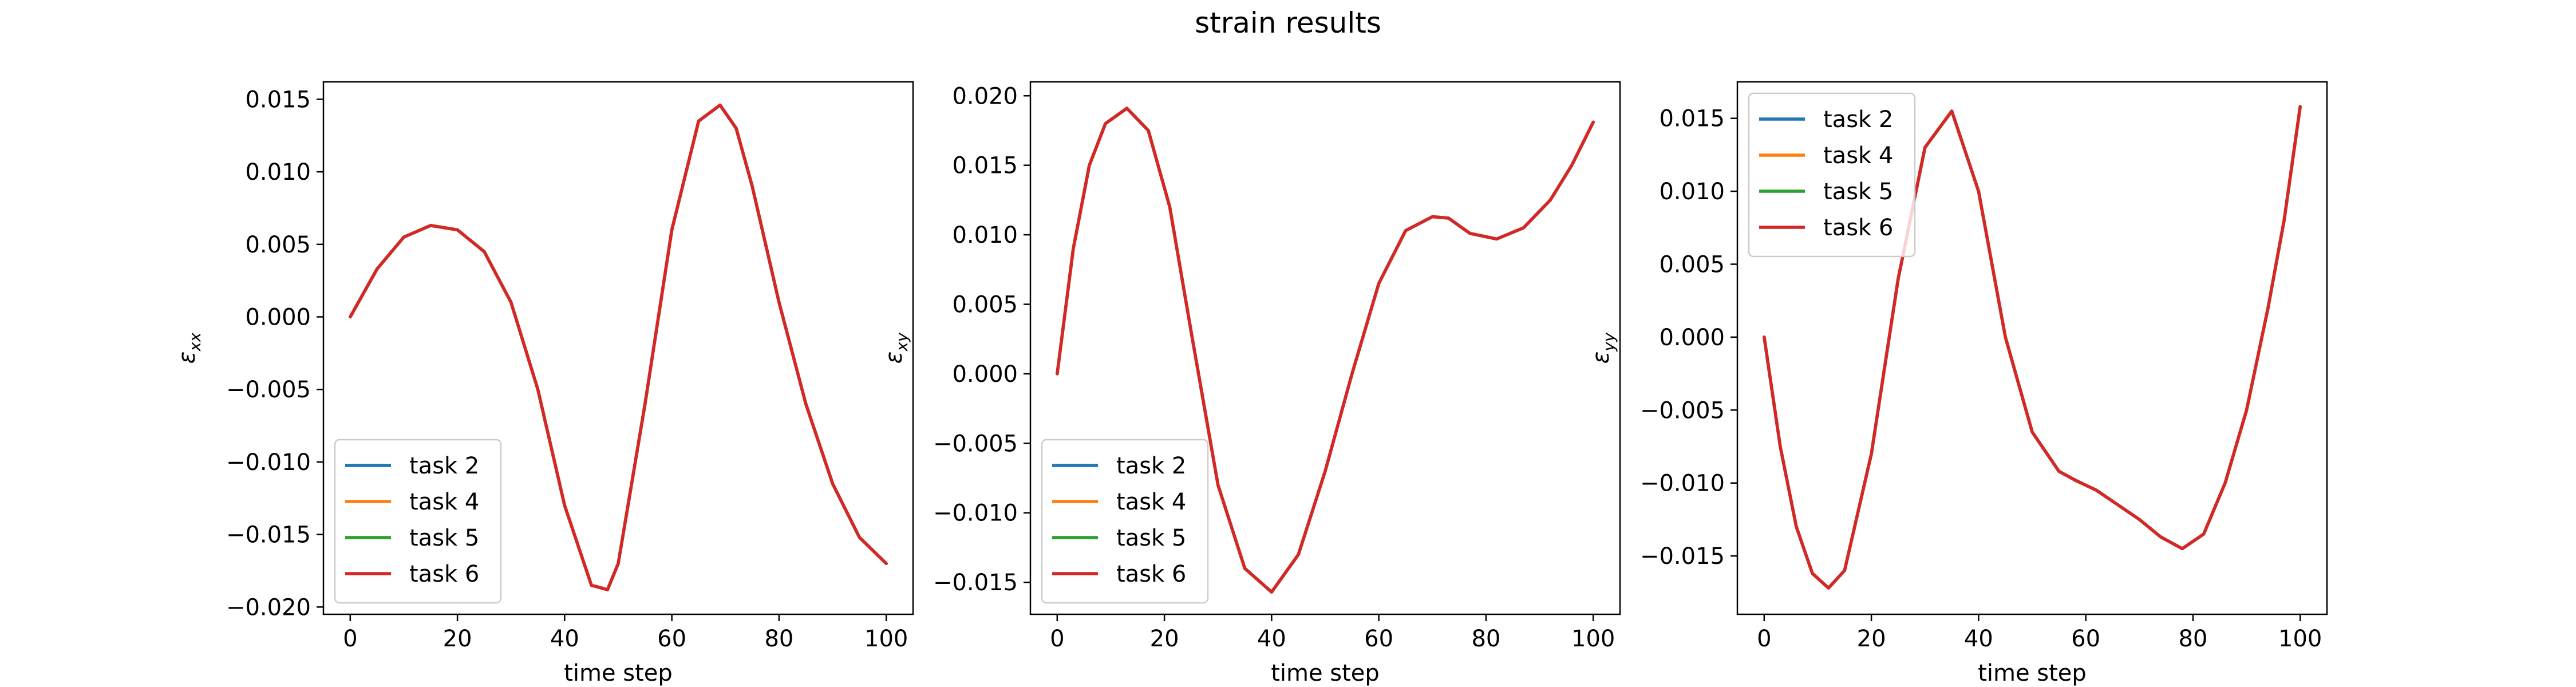 The height and width of the screenshot is (687, 2576). I want to click on figure-title: strain results, so click(1288, 23).